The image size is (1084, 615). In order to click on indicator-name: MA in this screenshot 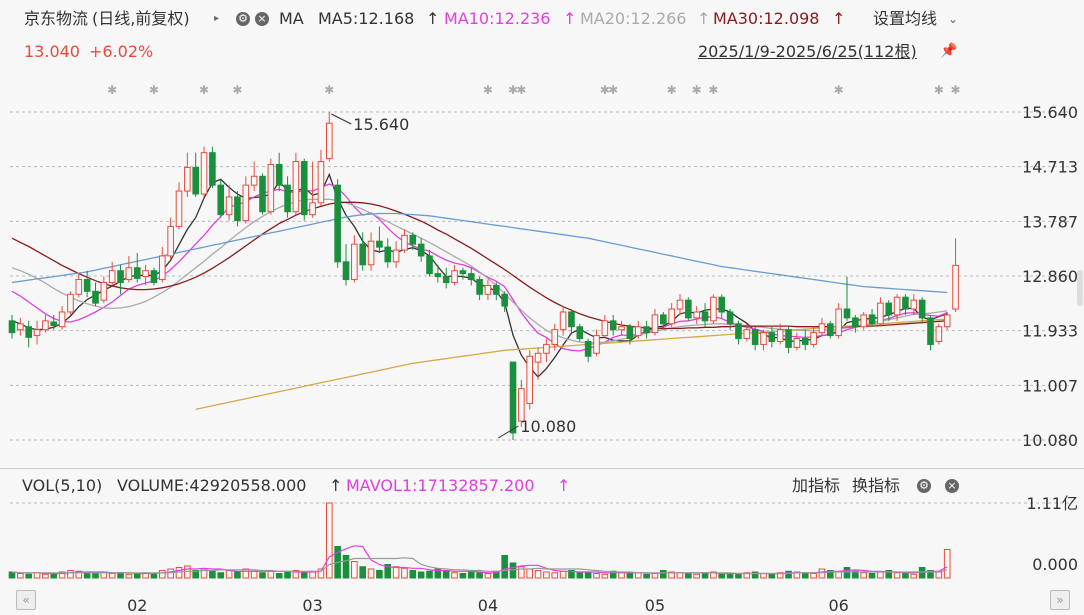, I will do `click(291, 18)`.